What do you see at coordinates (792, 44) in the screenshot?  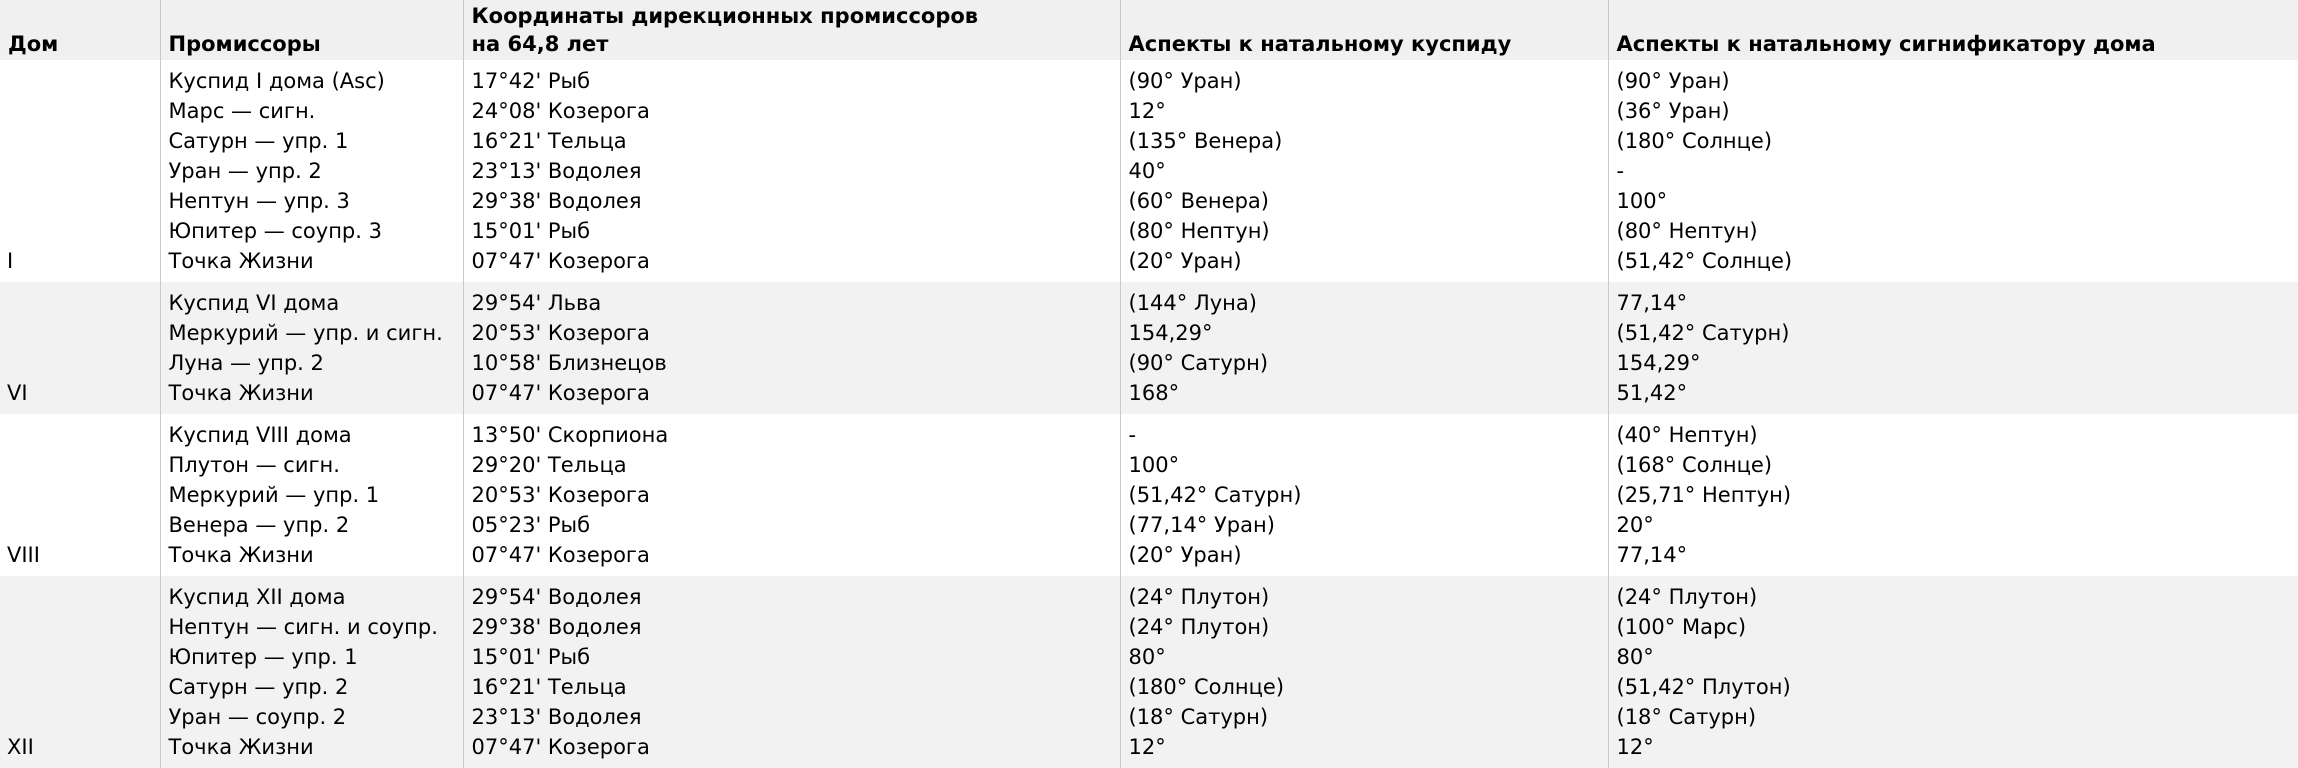 I see `column-header-coordinates-line2: на 64,8 лет` at bounding box center [792, 44].